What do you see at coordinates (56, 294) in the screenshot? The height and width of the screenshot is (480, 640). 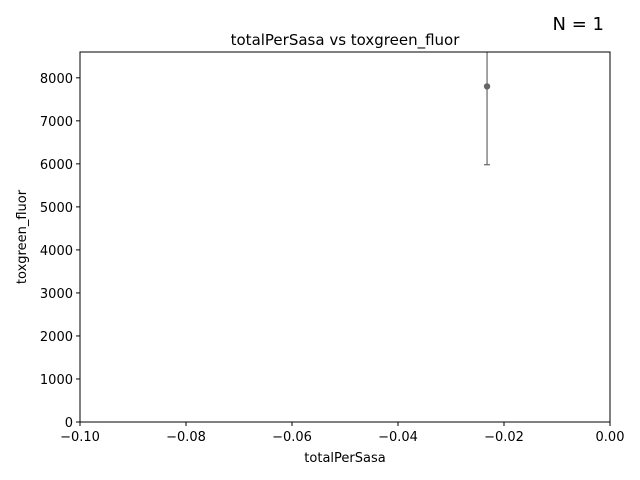 I see `y-tick-label: 3000` at bounding box center [56, 294].